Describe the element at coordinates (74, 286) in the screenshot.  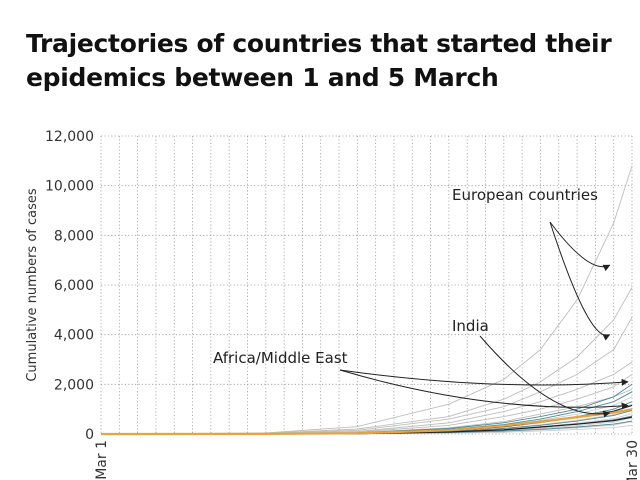
I see `y-tick-label: 6,000` at that location.